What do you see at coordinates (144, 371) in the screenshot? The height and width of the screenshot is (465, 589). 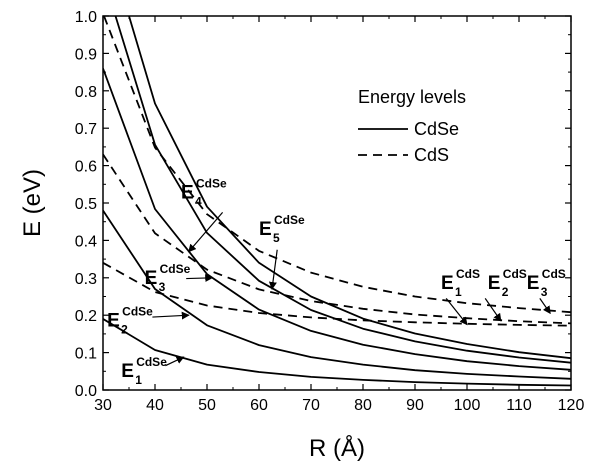 I see `annotation-label-1: E CdSe 1` at bounding box center [144, 371].